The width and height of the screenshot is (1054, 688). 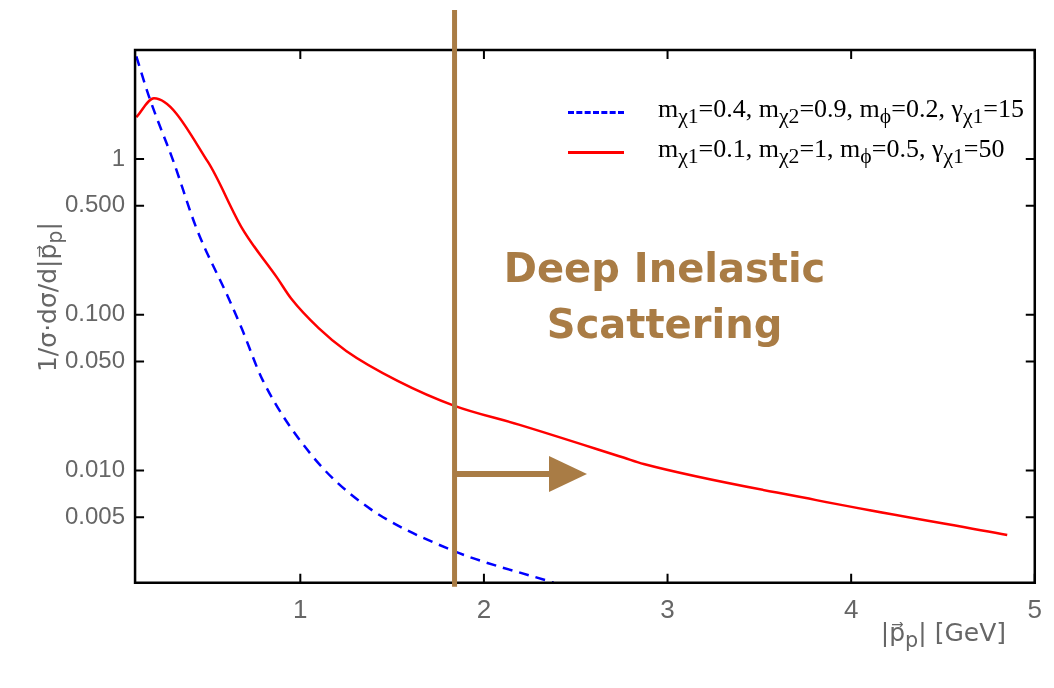 What do you see at coordinates (95, 515) in the screenshot?
I see `y-tick-label: 0.005` at bounding box center [95, 515].